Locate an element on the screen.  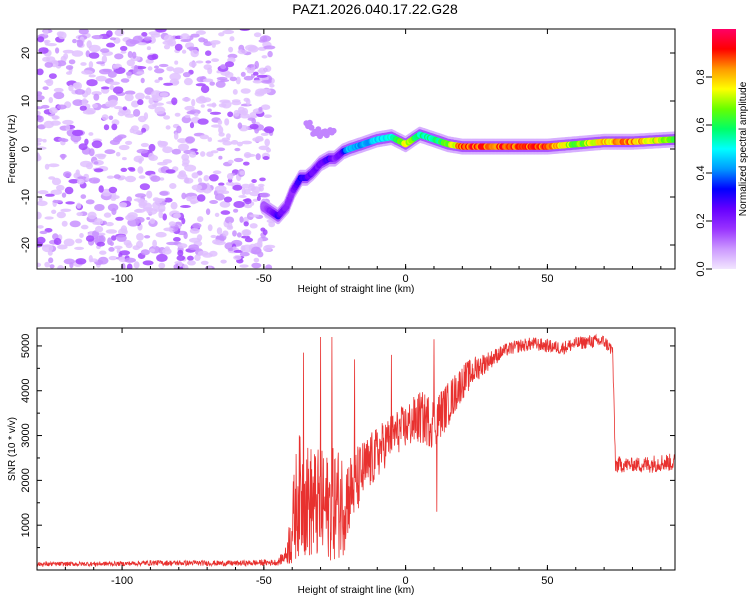
y-tick-label: 5000 is located at coordinates (26, 346).